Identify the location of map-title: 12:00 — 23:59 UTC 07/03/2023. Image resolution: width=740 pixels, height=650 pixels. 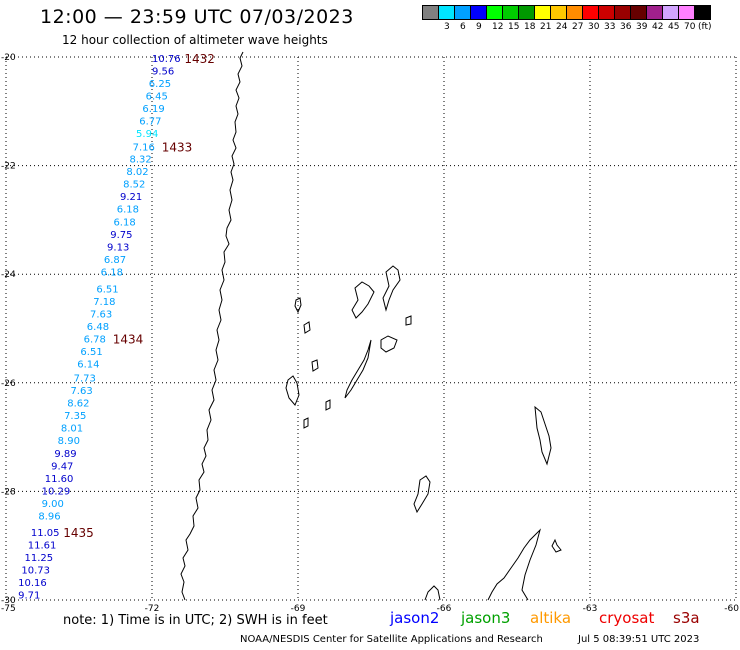
(197, 17).